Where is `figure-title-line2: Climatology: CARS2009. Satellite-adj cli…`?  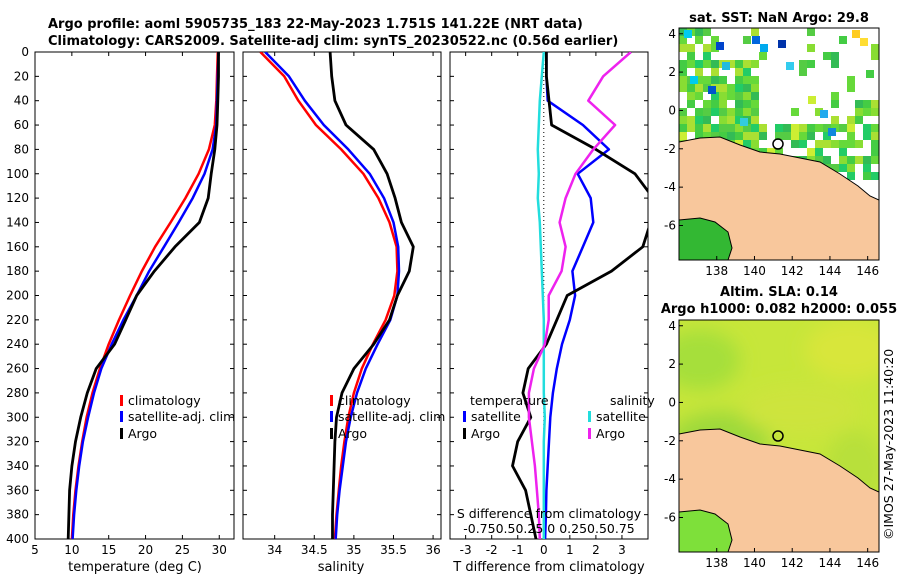 figure-title-line2: Climatology: CARS2009. Satellite-adj cli… is located at coordinates (333, 41).